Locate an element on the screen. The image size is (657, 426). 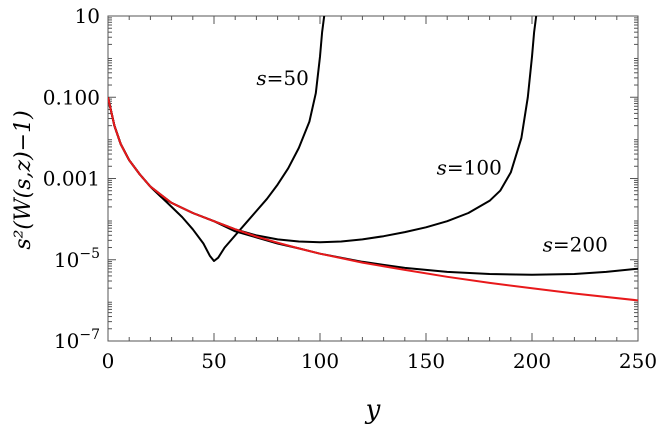
series-label-0: s=50 is located at coordinates (282, 78).